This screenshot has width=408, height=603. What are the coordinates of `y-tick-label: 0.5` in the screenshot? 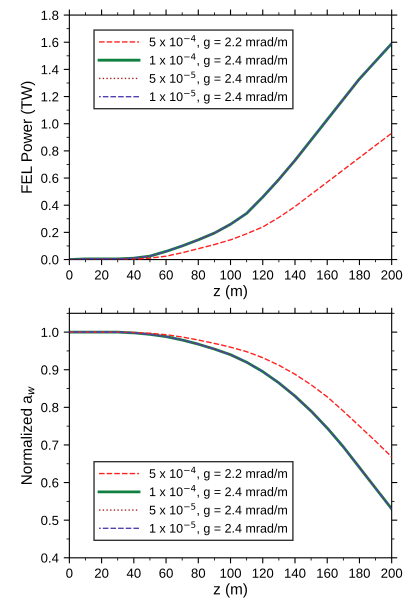 It's located at (49, 521).